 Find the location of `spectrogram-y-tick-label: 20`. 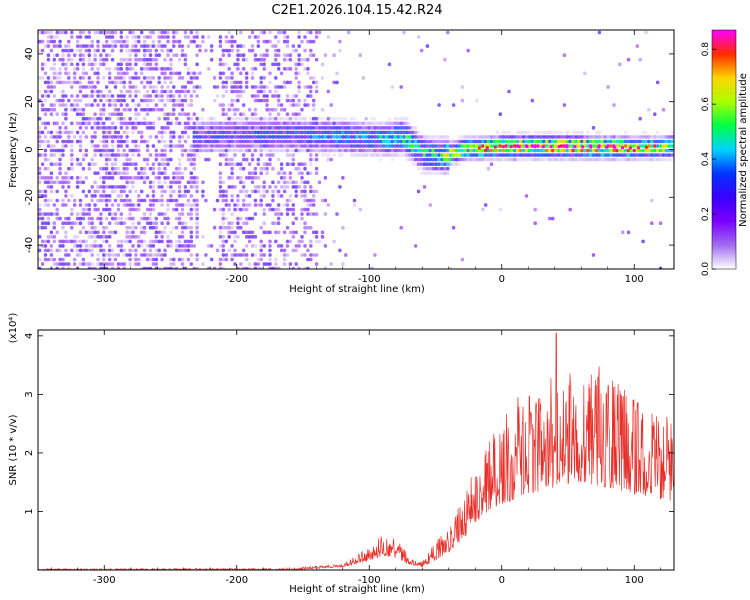

spectrogram-y-tick-label: 20 is located at coordinates (29, 101).